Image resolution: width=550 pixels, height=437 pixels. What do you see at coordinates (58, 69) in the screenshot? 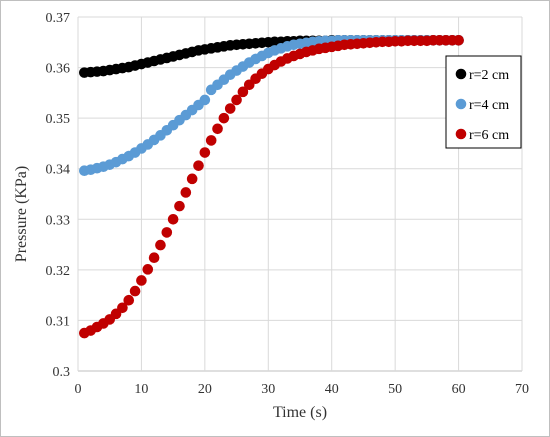
I see `y-tick-label: 0.36` at bounding box center [58, 69].